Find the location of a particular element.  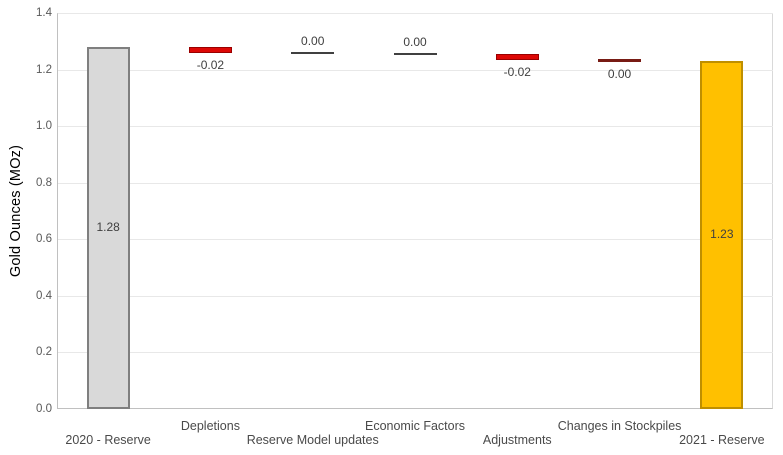

y-tick-label: 0.8 is located at coordinates (44, 182).